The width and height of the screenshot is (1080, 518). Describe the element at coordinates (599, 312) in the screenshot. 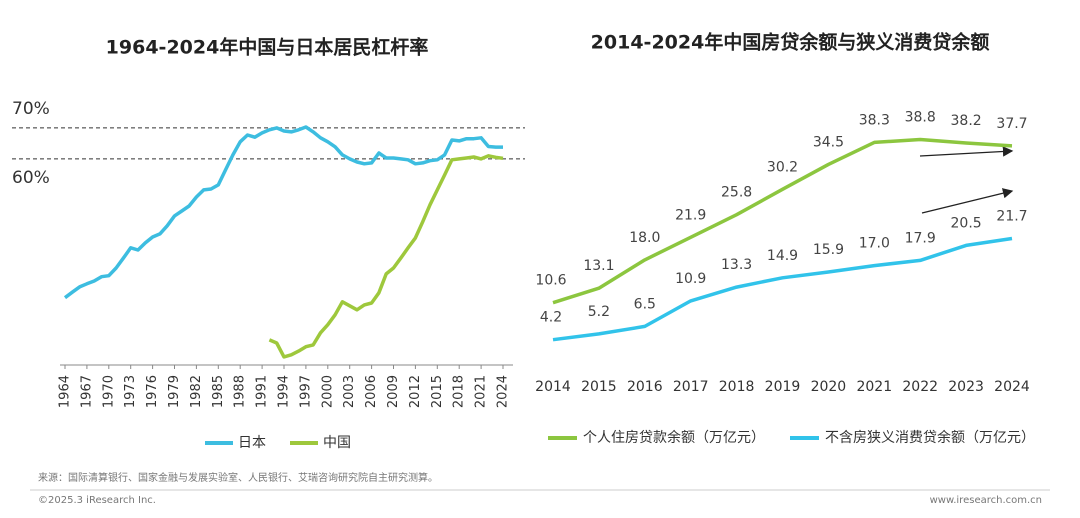

I see `data-label: 5.2` at that location.